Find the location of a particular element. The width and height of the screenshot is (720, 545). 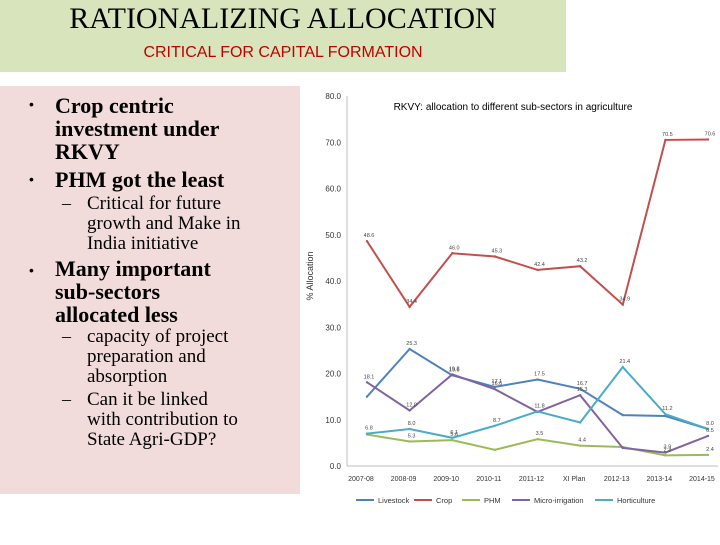

data-label: 3.9 is located at coordinates (668, 448).